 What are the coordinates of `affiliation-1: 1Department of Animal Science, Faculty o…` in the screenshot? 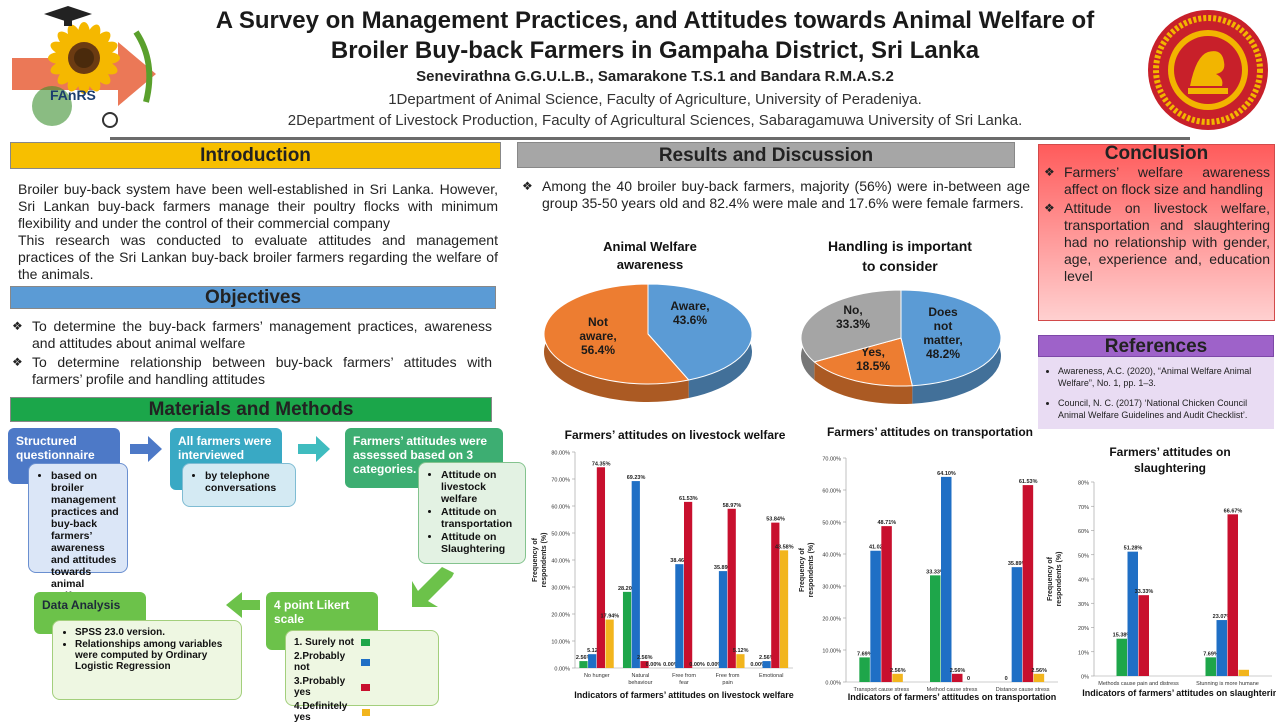 It's located at (655, 99).